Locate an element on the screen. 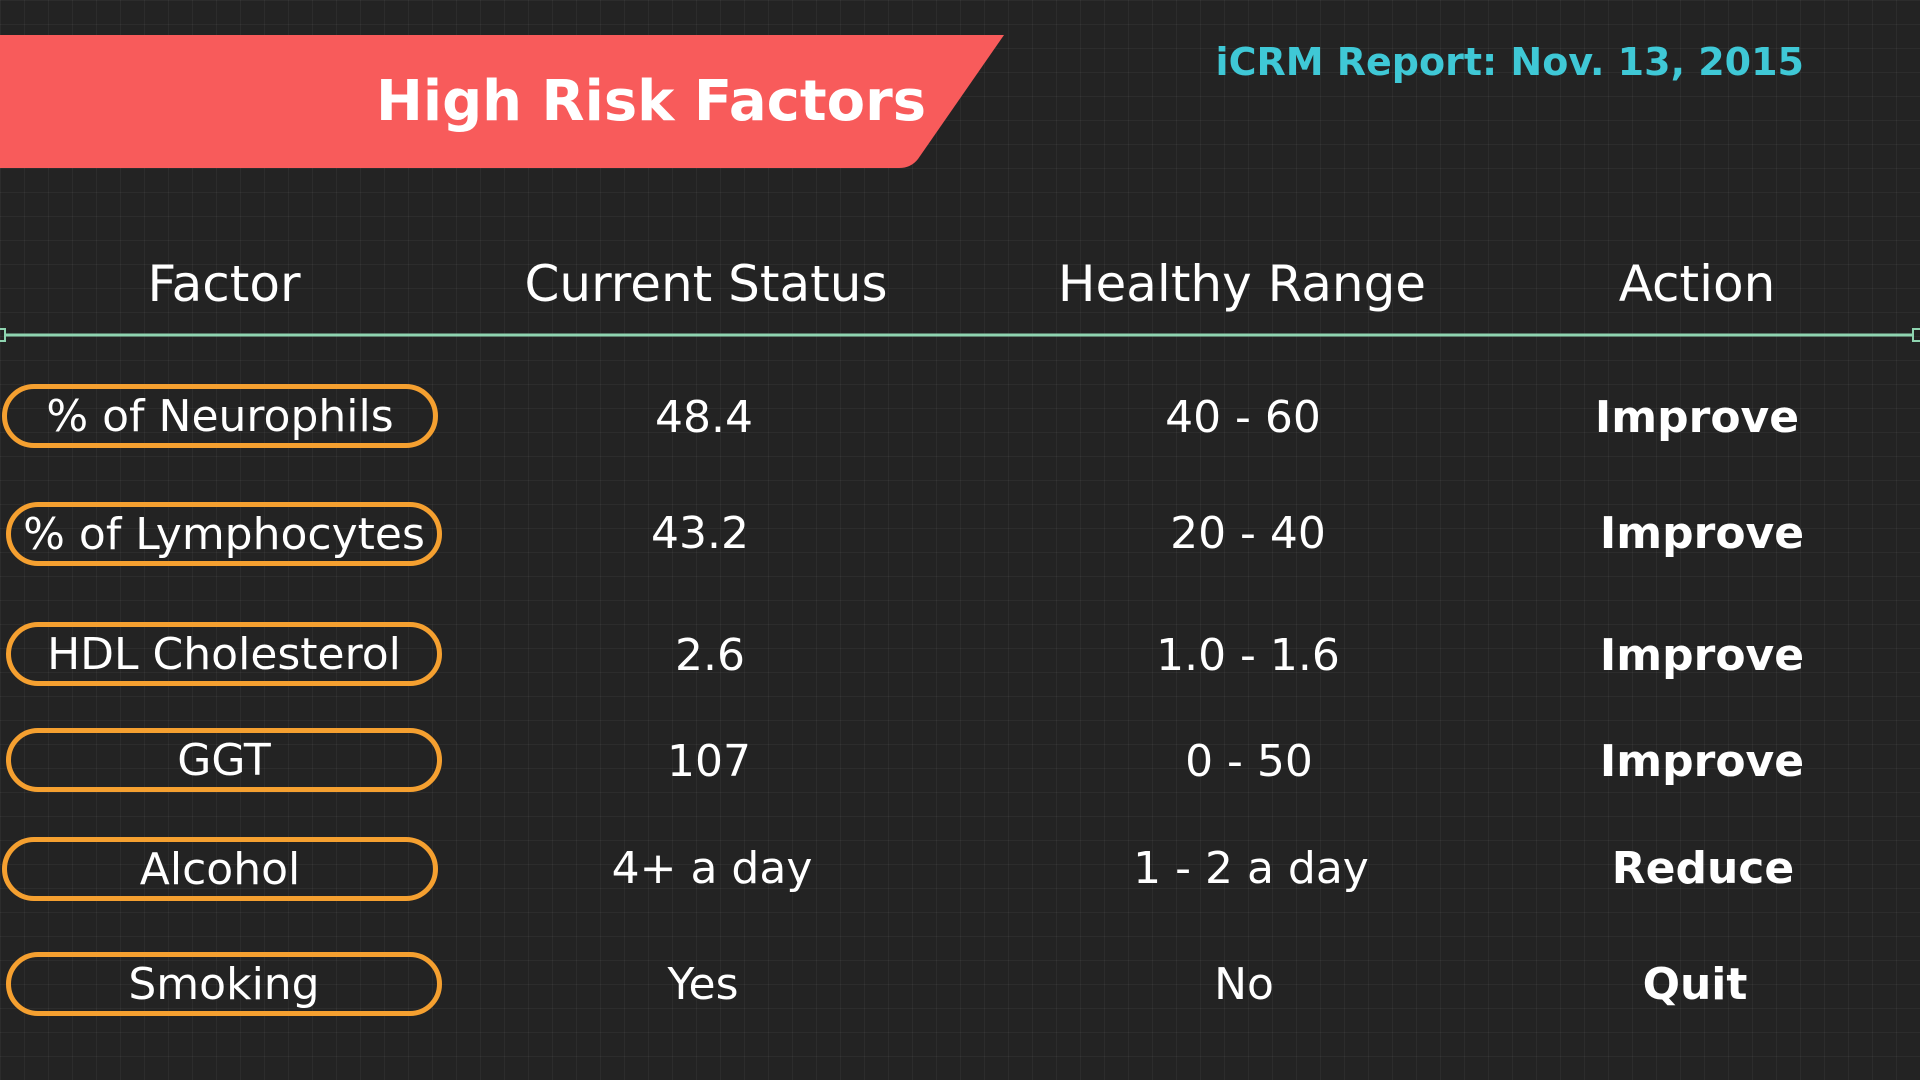  current-status-cell: Yes is located at coordinates (703, 984).